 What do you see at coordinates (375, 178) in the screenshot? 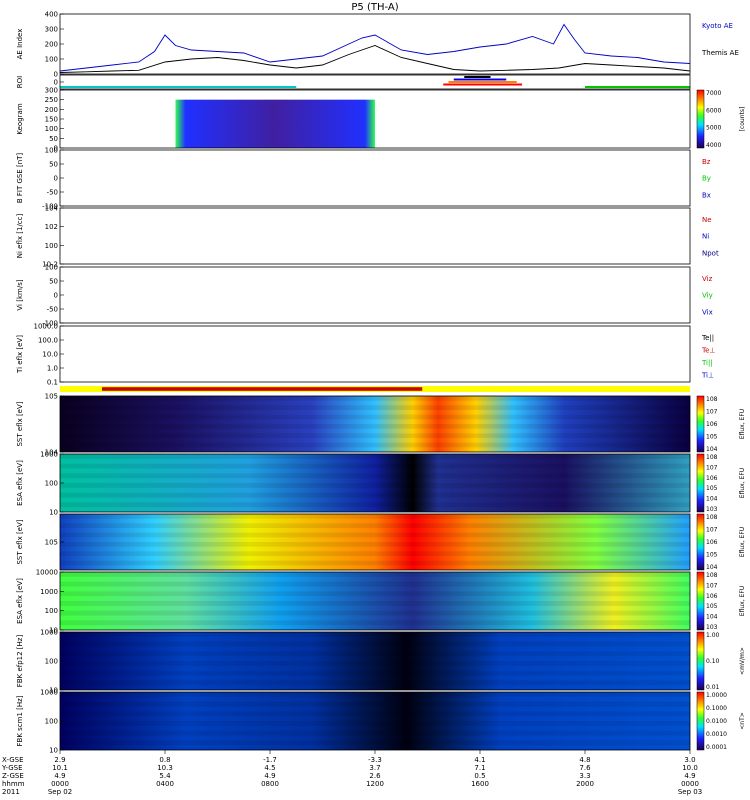
I see `bfit-frame` at bounding box center [375, 178].